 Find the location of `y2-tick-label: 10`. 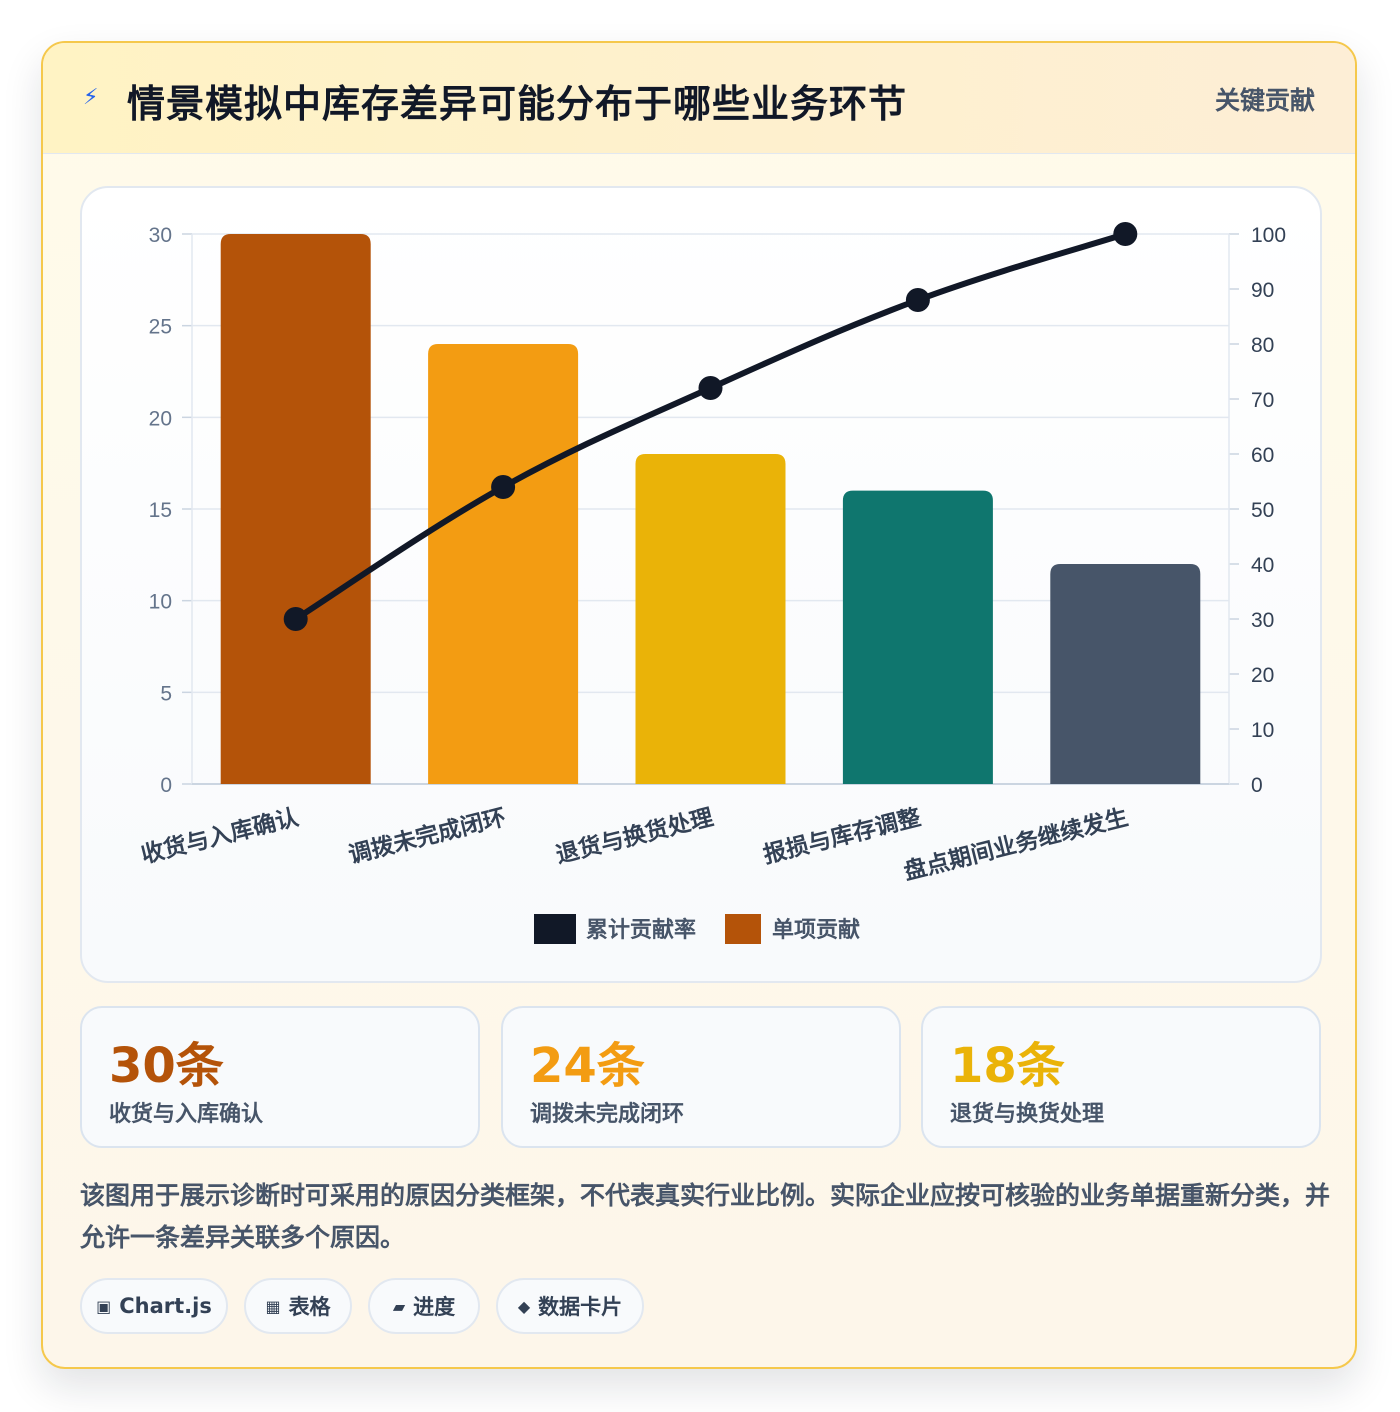

y2-tick-label: 10 is located at coordinates (1262, 730).